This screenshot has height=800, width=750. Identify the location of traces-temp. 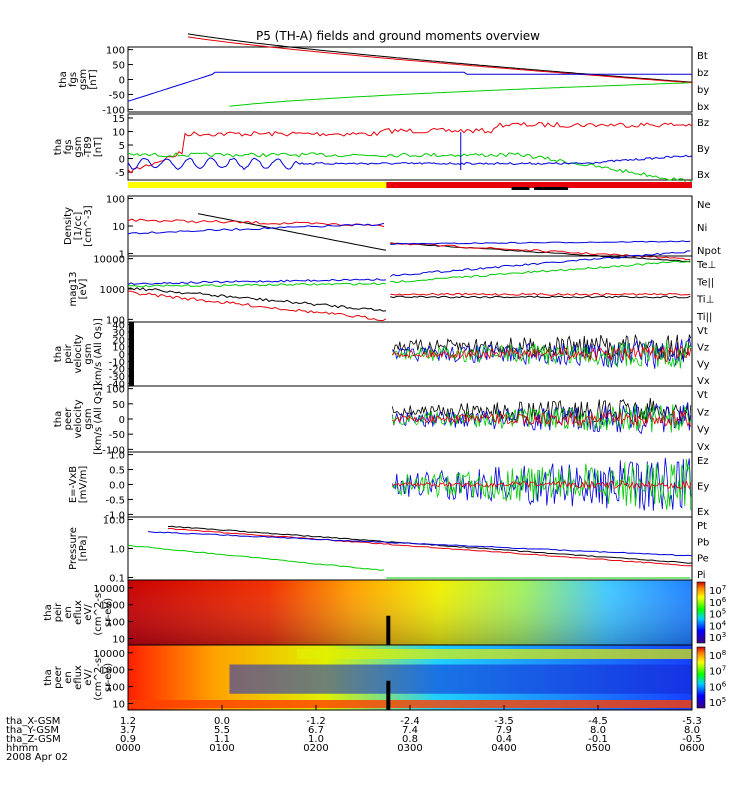
(409, 285).